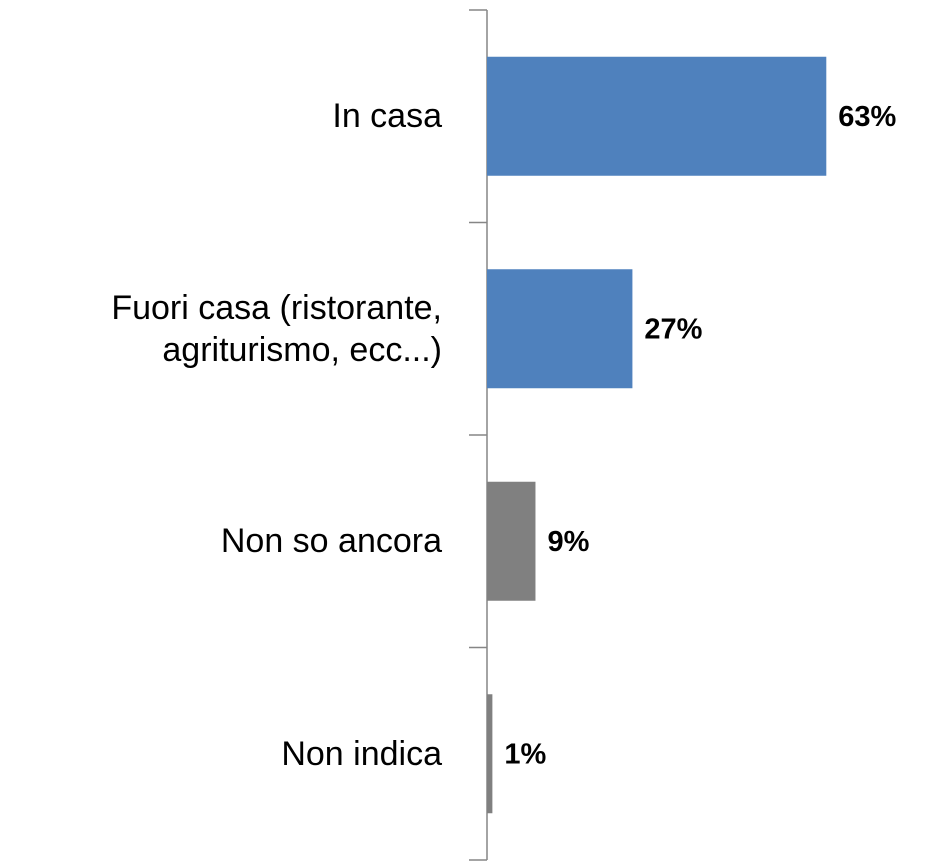 The image size is (927, 865). What do you see at coordinates (525, 754) in the screenshot?
I see `value-label: 1%` at bounding box center [525, 754].